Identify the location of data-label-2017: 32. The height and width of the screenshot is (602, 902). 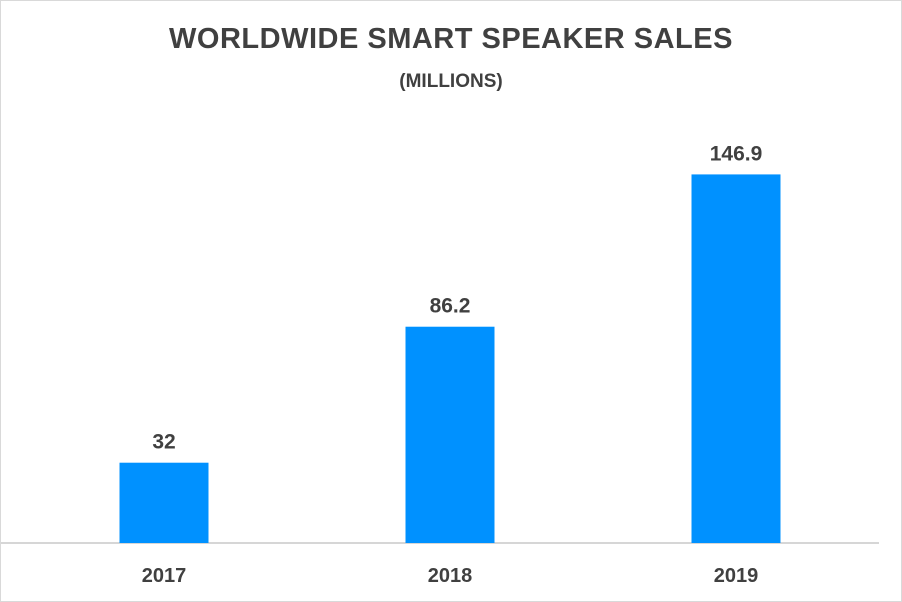
(163, 442).